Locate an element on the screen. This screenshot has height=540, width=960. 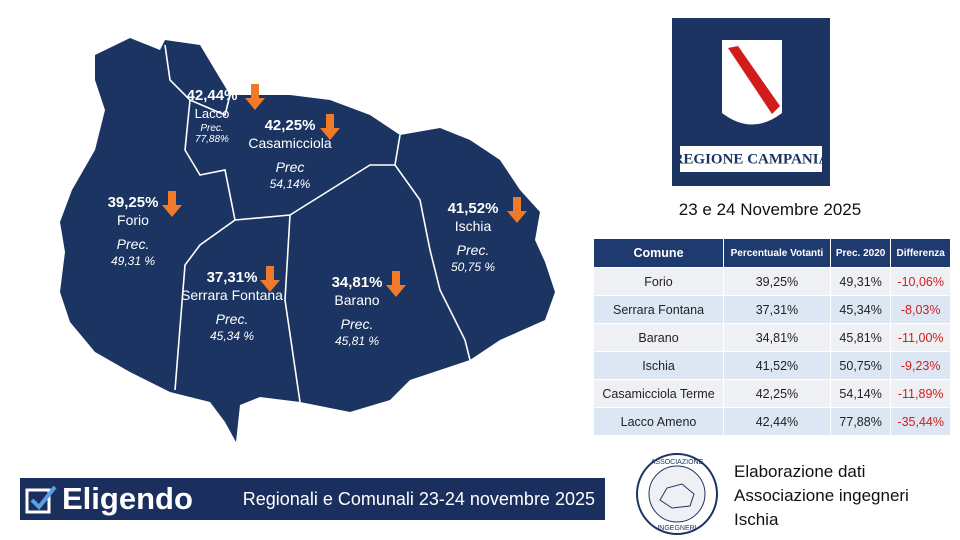
table-row: Casamicciola Terme 42,25% 54,14% -11,89% is located at coordinates (771, 393).